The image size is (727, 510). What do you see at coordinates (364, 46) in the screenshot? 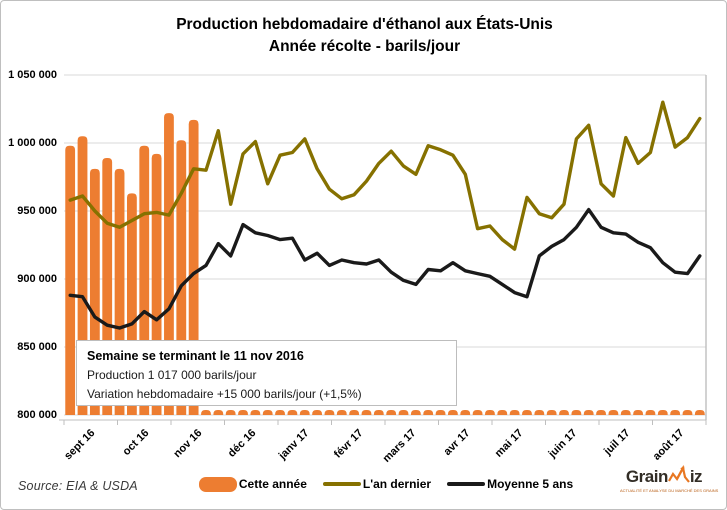
I see `chart-title-line2: Année récolte - barils/jour` at bounding box center [364, 46].